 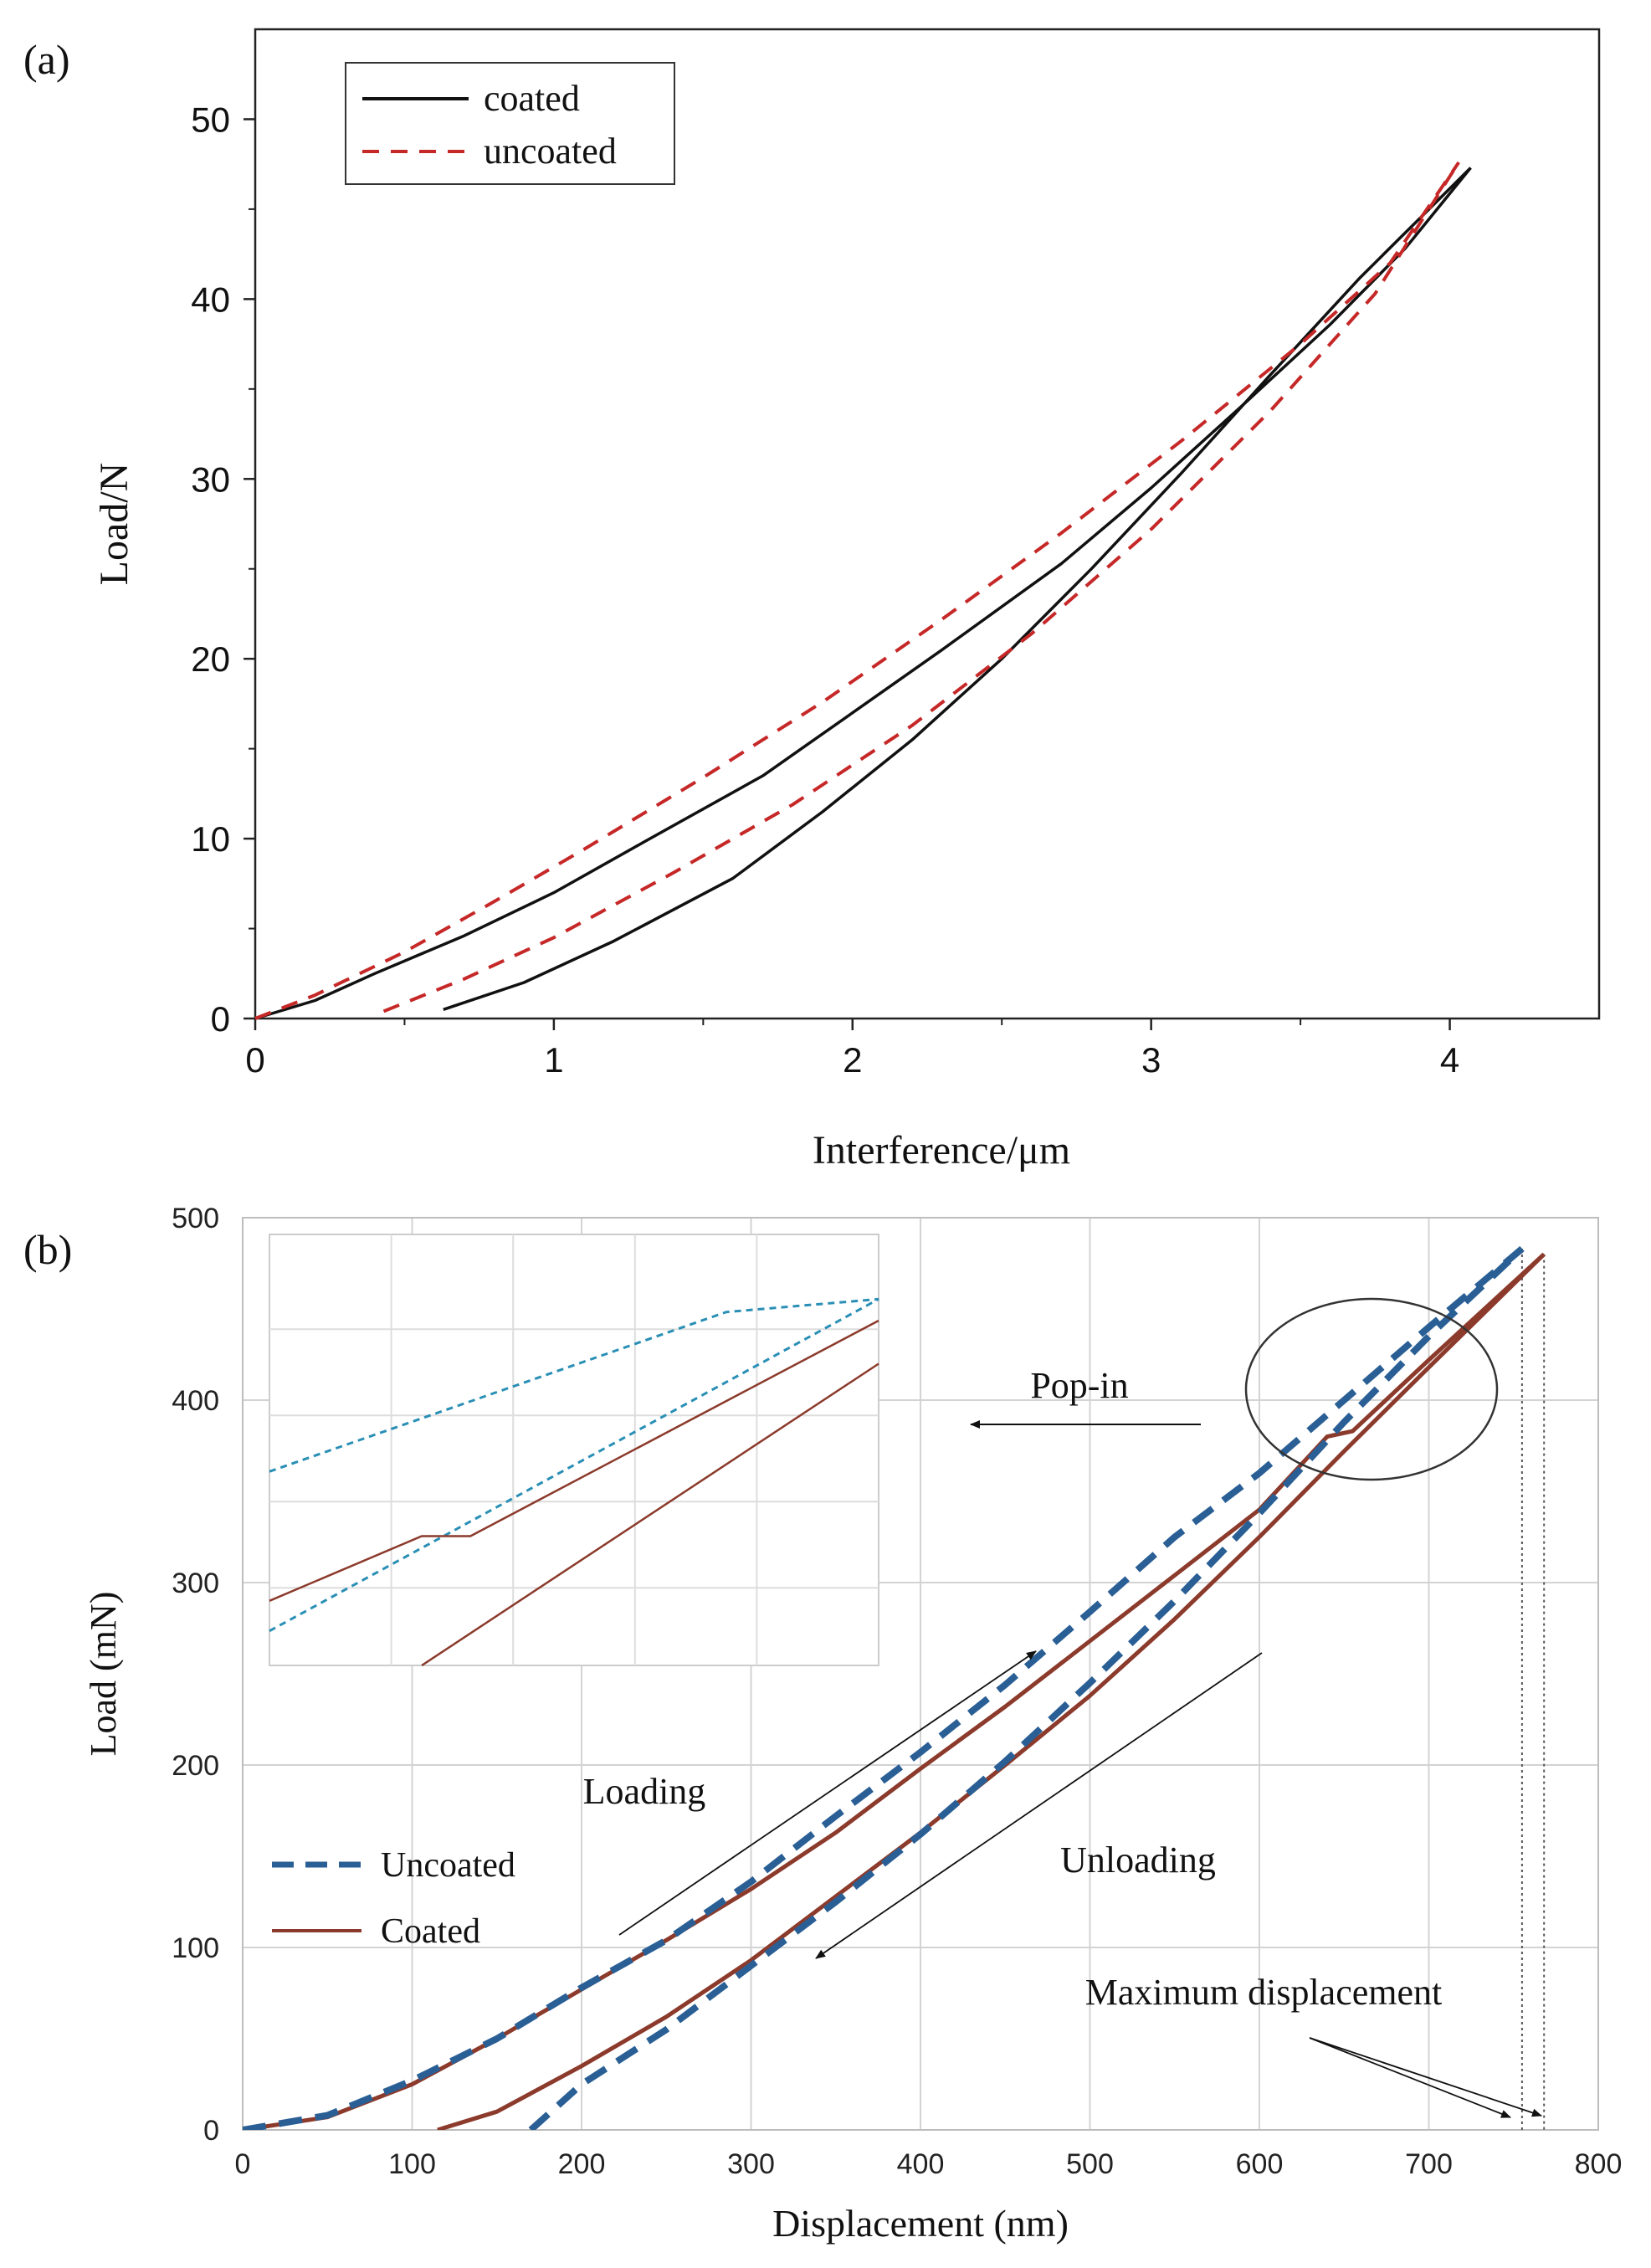 I want to click on legend-uncoated-label: Uncoated, so click(x=448, y=1866).